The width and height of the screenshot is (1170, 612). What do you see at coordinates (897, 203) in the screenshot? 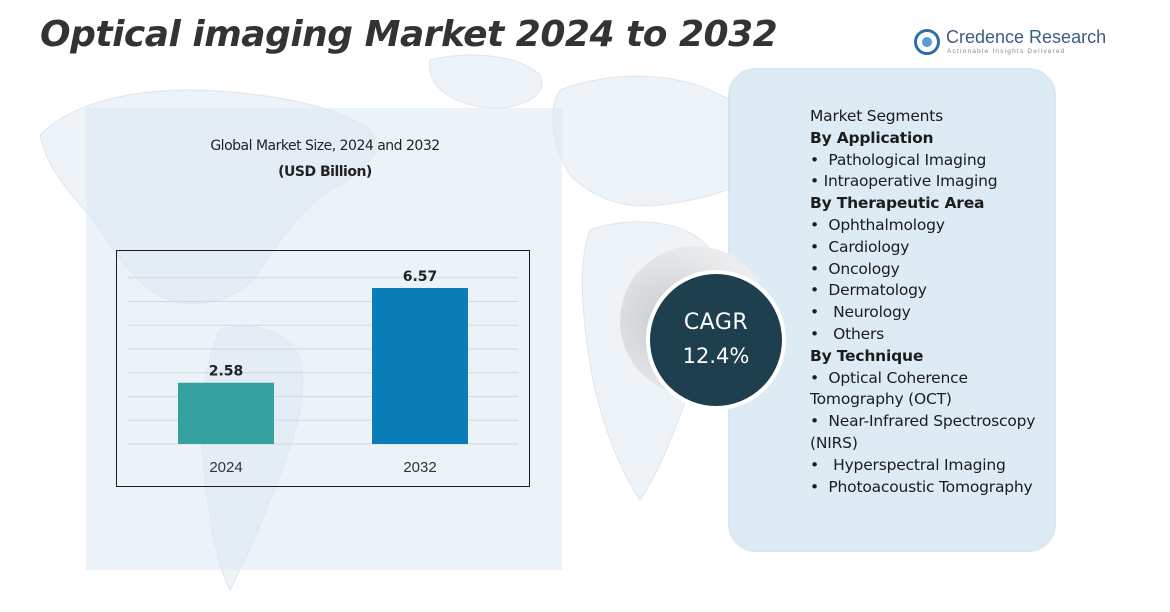
I see `segment-group-title: By Therapeutic Area` at bounding box center [897, 203].